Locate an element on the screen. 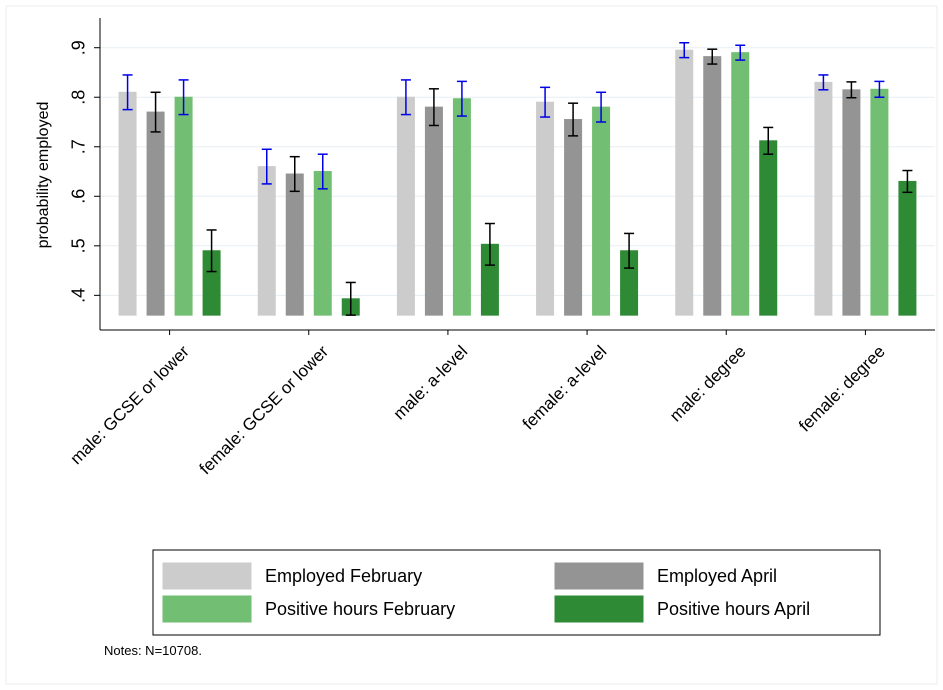 The image size is (943, 690). y-tick-label: .8 is located at coordinates (79, 97).